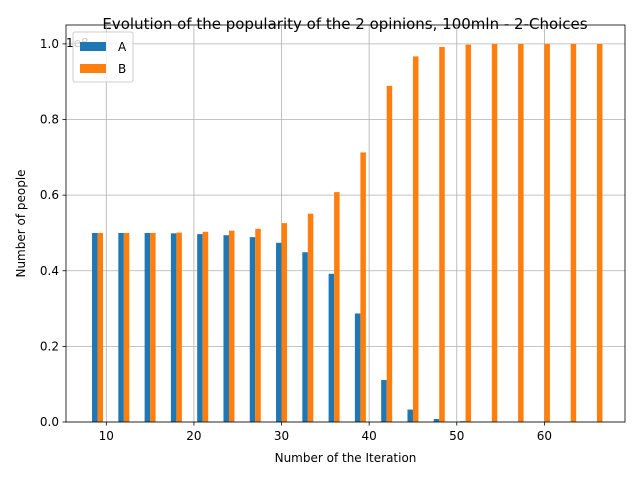 The width and height of the screenshot is (640, 480). What do you see at coordinates (106, 436) in the screenshot?
I see `x-tick-label: 10` at bounding box center [106, 436].